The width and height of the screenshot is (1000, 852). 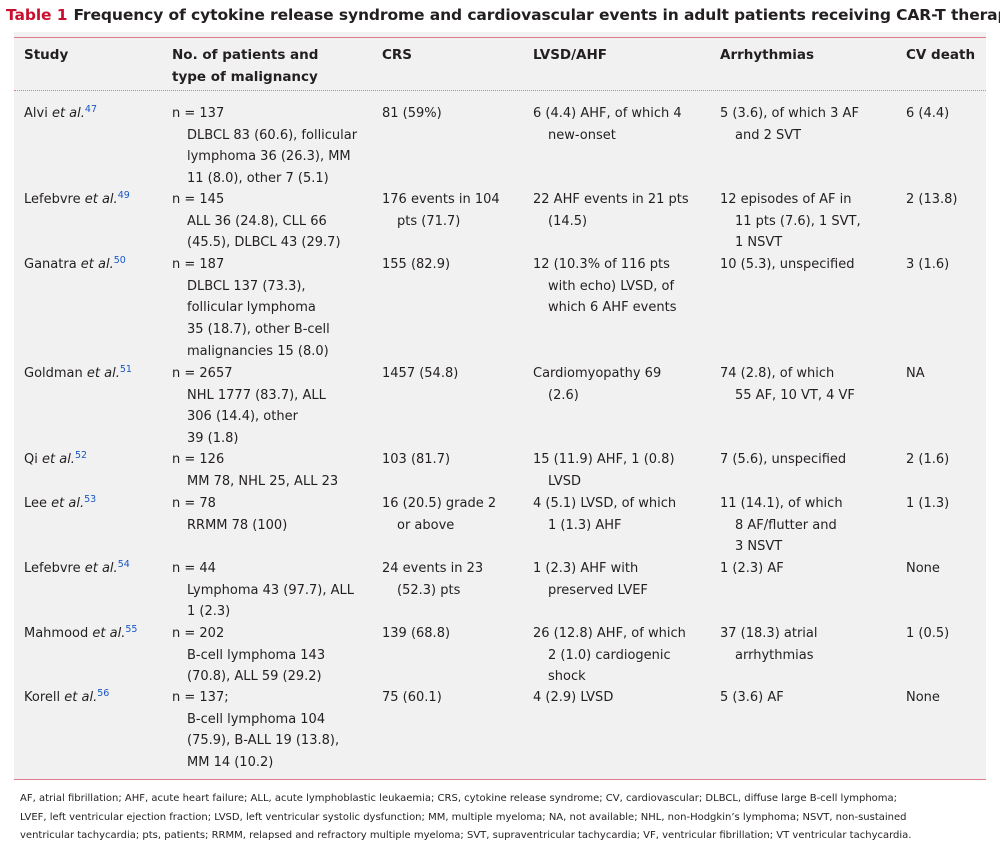 What do you see at coordinates (237, 525) in the screenshot?
I see `patients-cell-line: RRMM 78 (100)` at bounding box center [237, 525].